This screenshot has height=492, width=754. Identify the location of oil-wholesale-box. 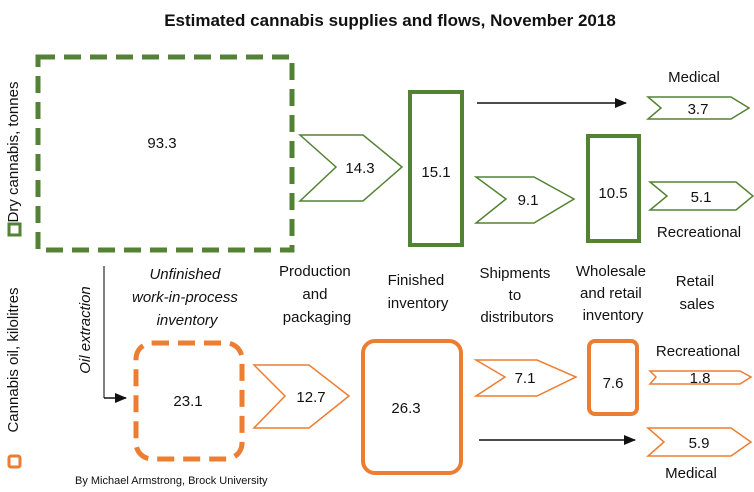
(613, 377).